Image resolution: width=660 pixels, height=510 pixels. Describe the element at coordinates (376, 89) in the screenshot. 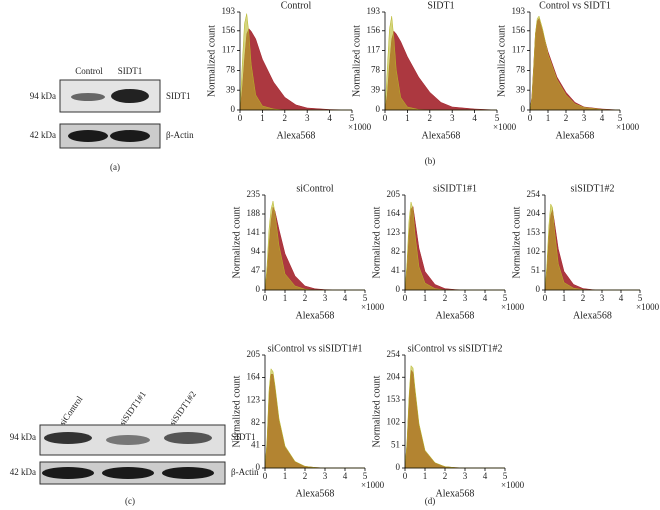

I see `y-tick-label: 39` at that location.